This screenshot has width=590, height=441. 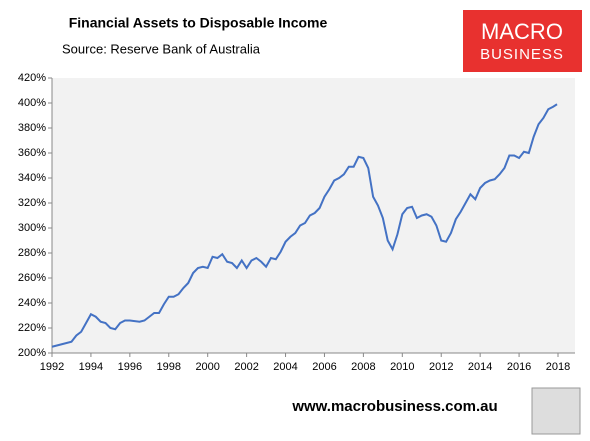 What do you see at coordinates (32, 353) in the screenshot?
I see `y-tick-label: 200%` at bounding box center [32, 353].